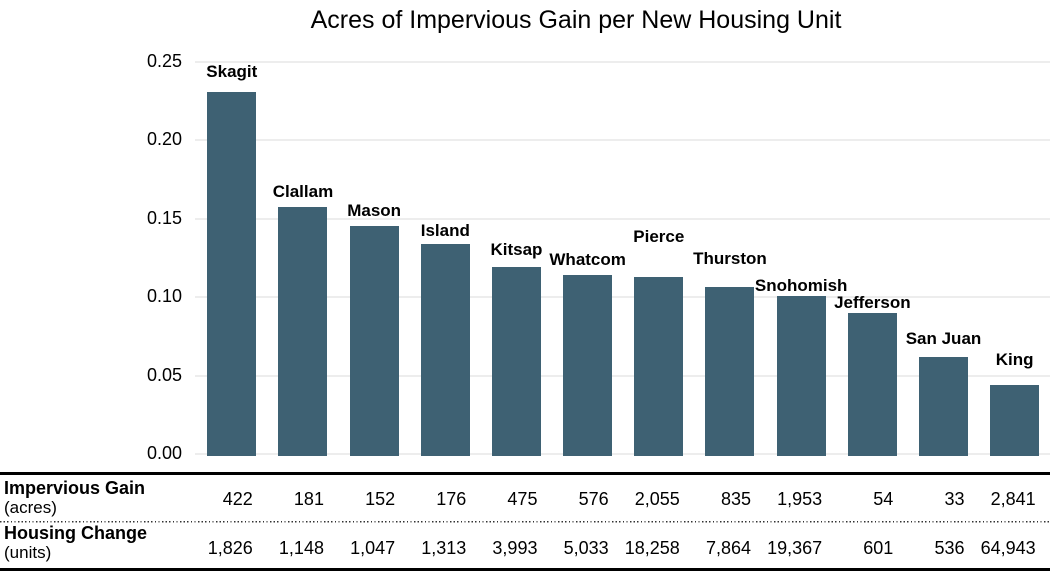 The height and width of the screenshot is (579, 1050). Describe the element at coordinates (522, 499) in the screenshot. I see `table-cell-impervious-gain-kitsap: 475` at that location.